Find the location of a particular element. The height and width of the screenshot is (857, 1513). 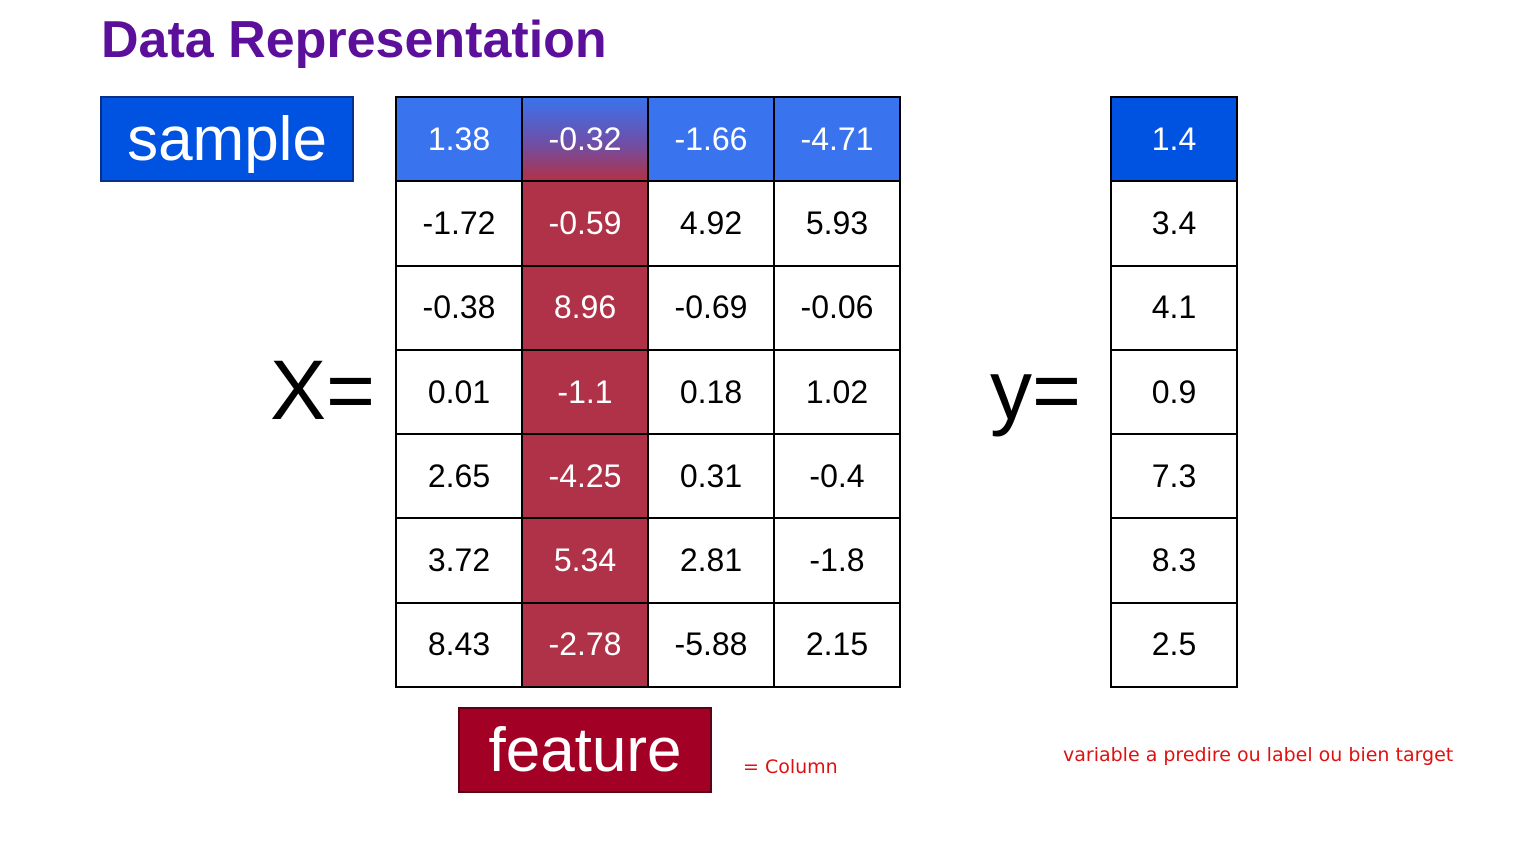

y-vector-row: 2.5 is located at coordinates (1174, 645).